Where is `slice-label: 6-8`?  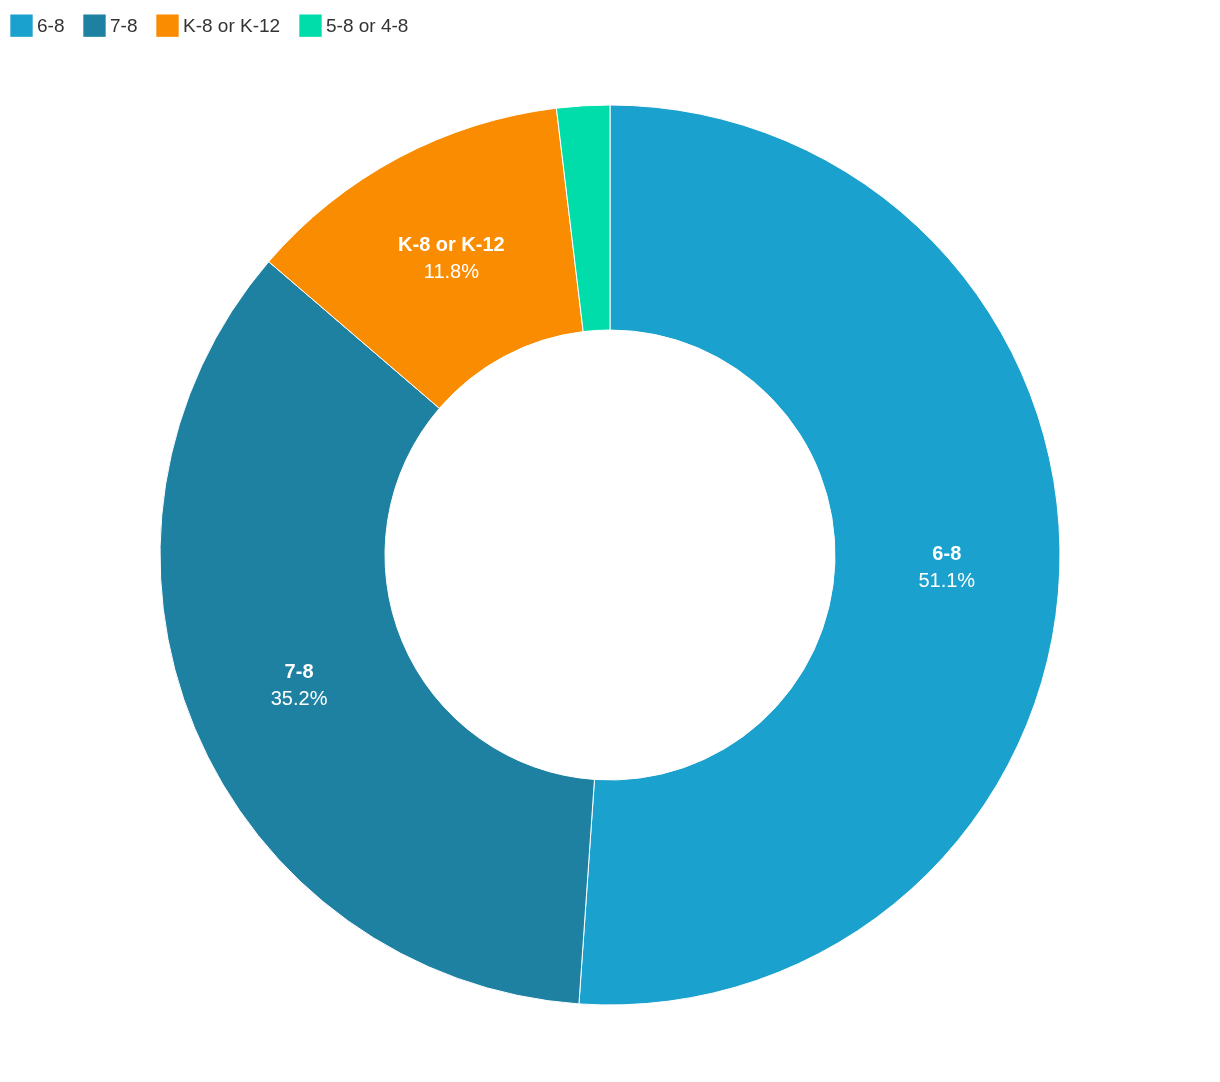 slice-label: 6-8 is located at coordinates (947, 552).